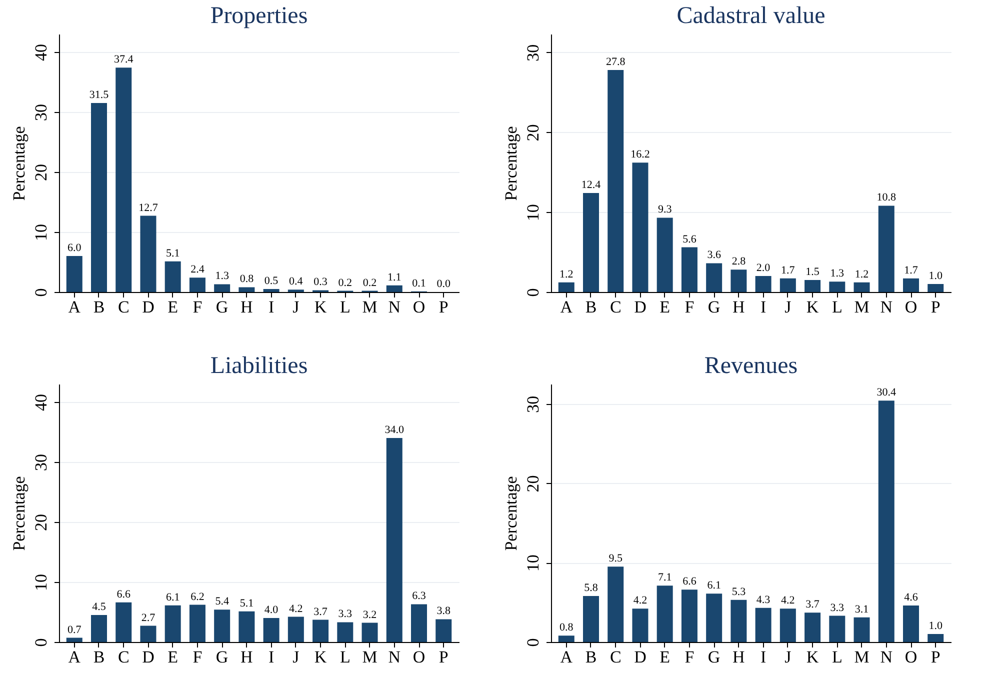  What do you see at coordinates (739, 592) in the screenshot?
I see `data-label: 5.3` at bounding box center [739, 592].